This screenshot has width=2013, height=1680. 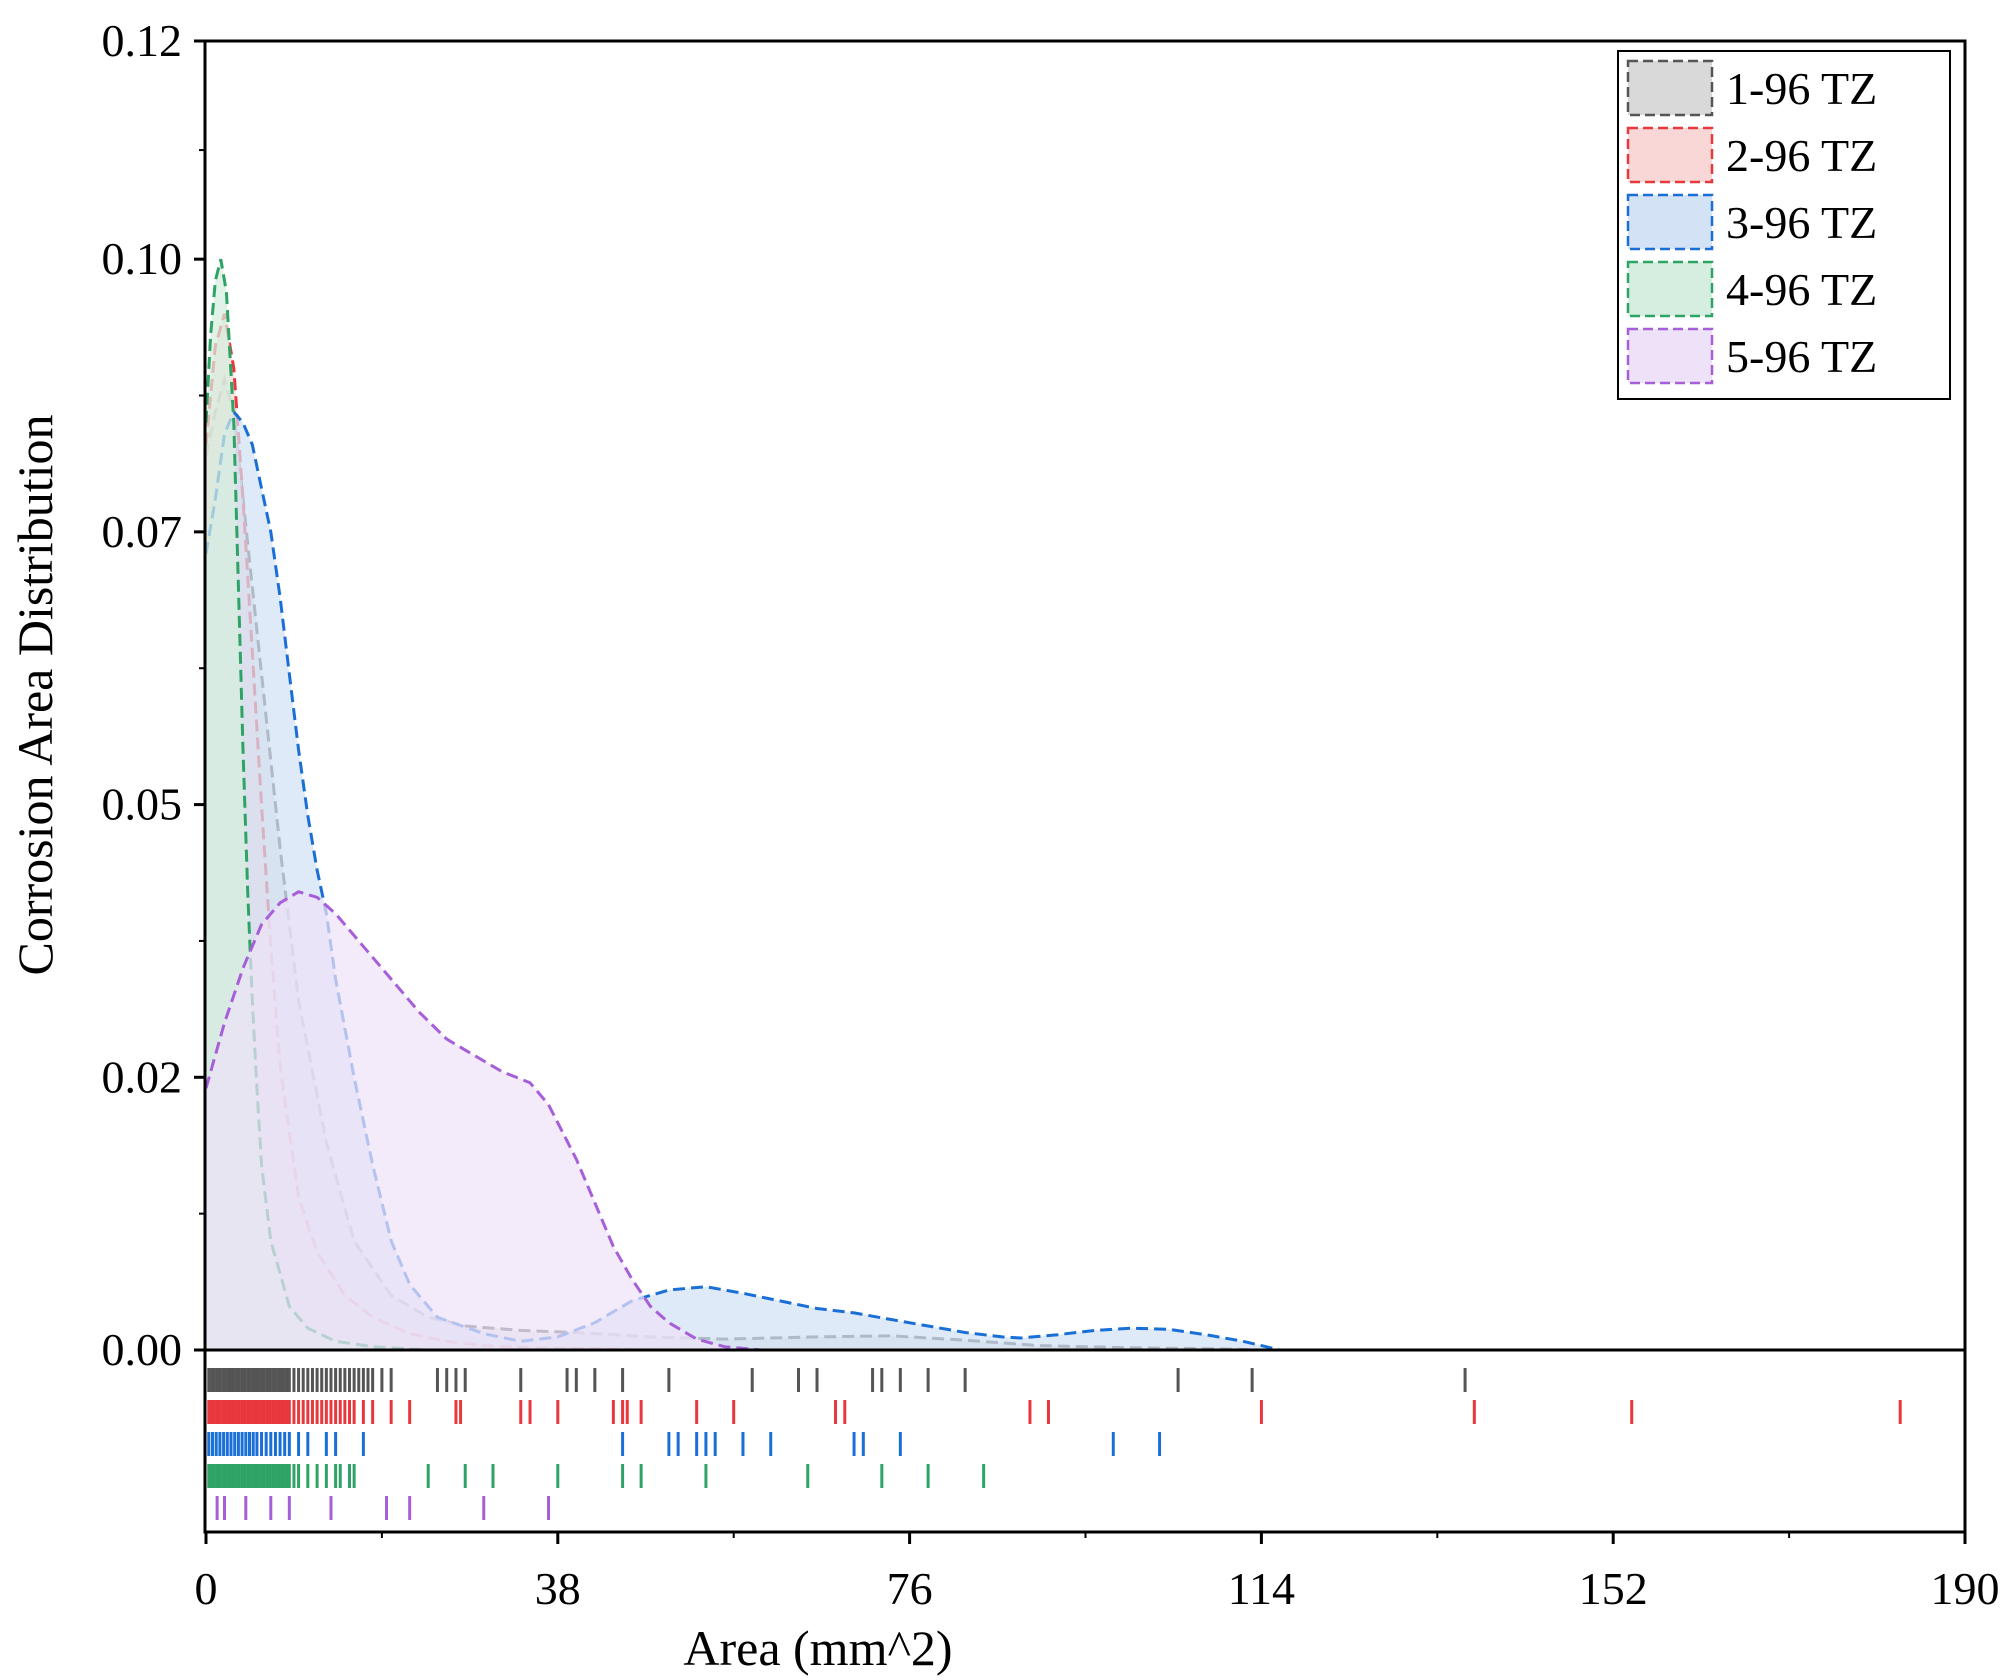 I want to click on x-tick-label: 152, so click(x=1613, y=1588).